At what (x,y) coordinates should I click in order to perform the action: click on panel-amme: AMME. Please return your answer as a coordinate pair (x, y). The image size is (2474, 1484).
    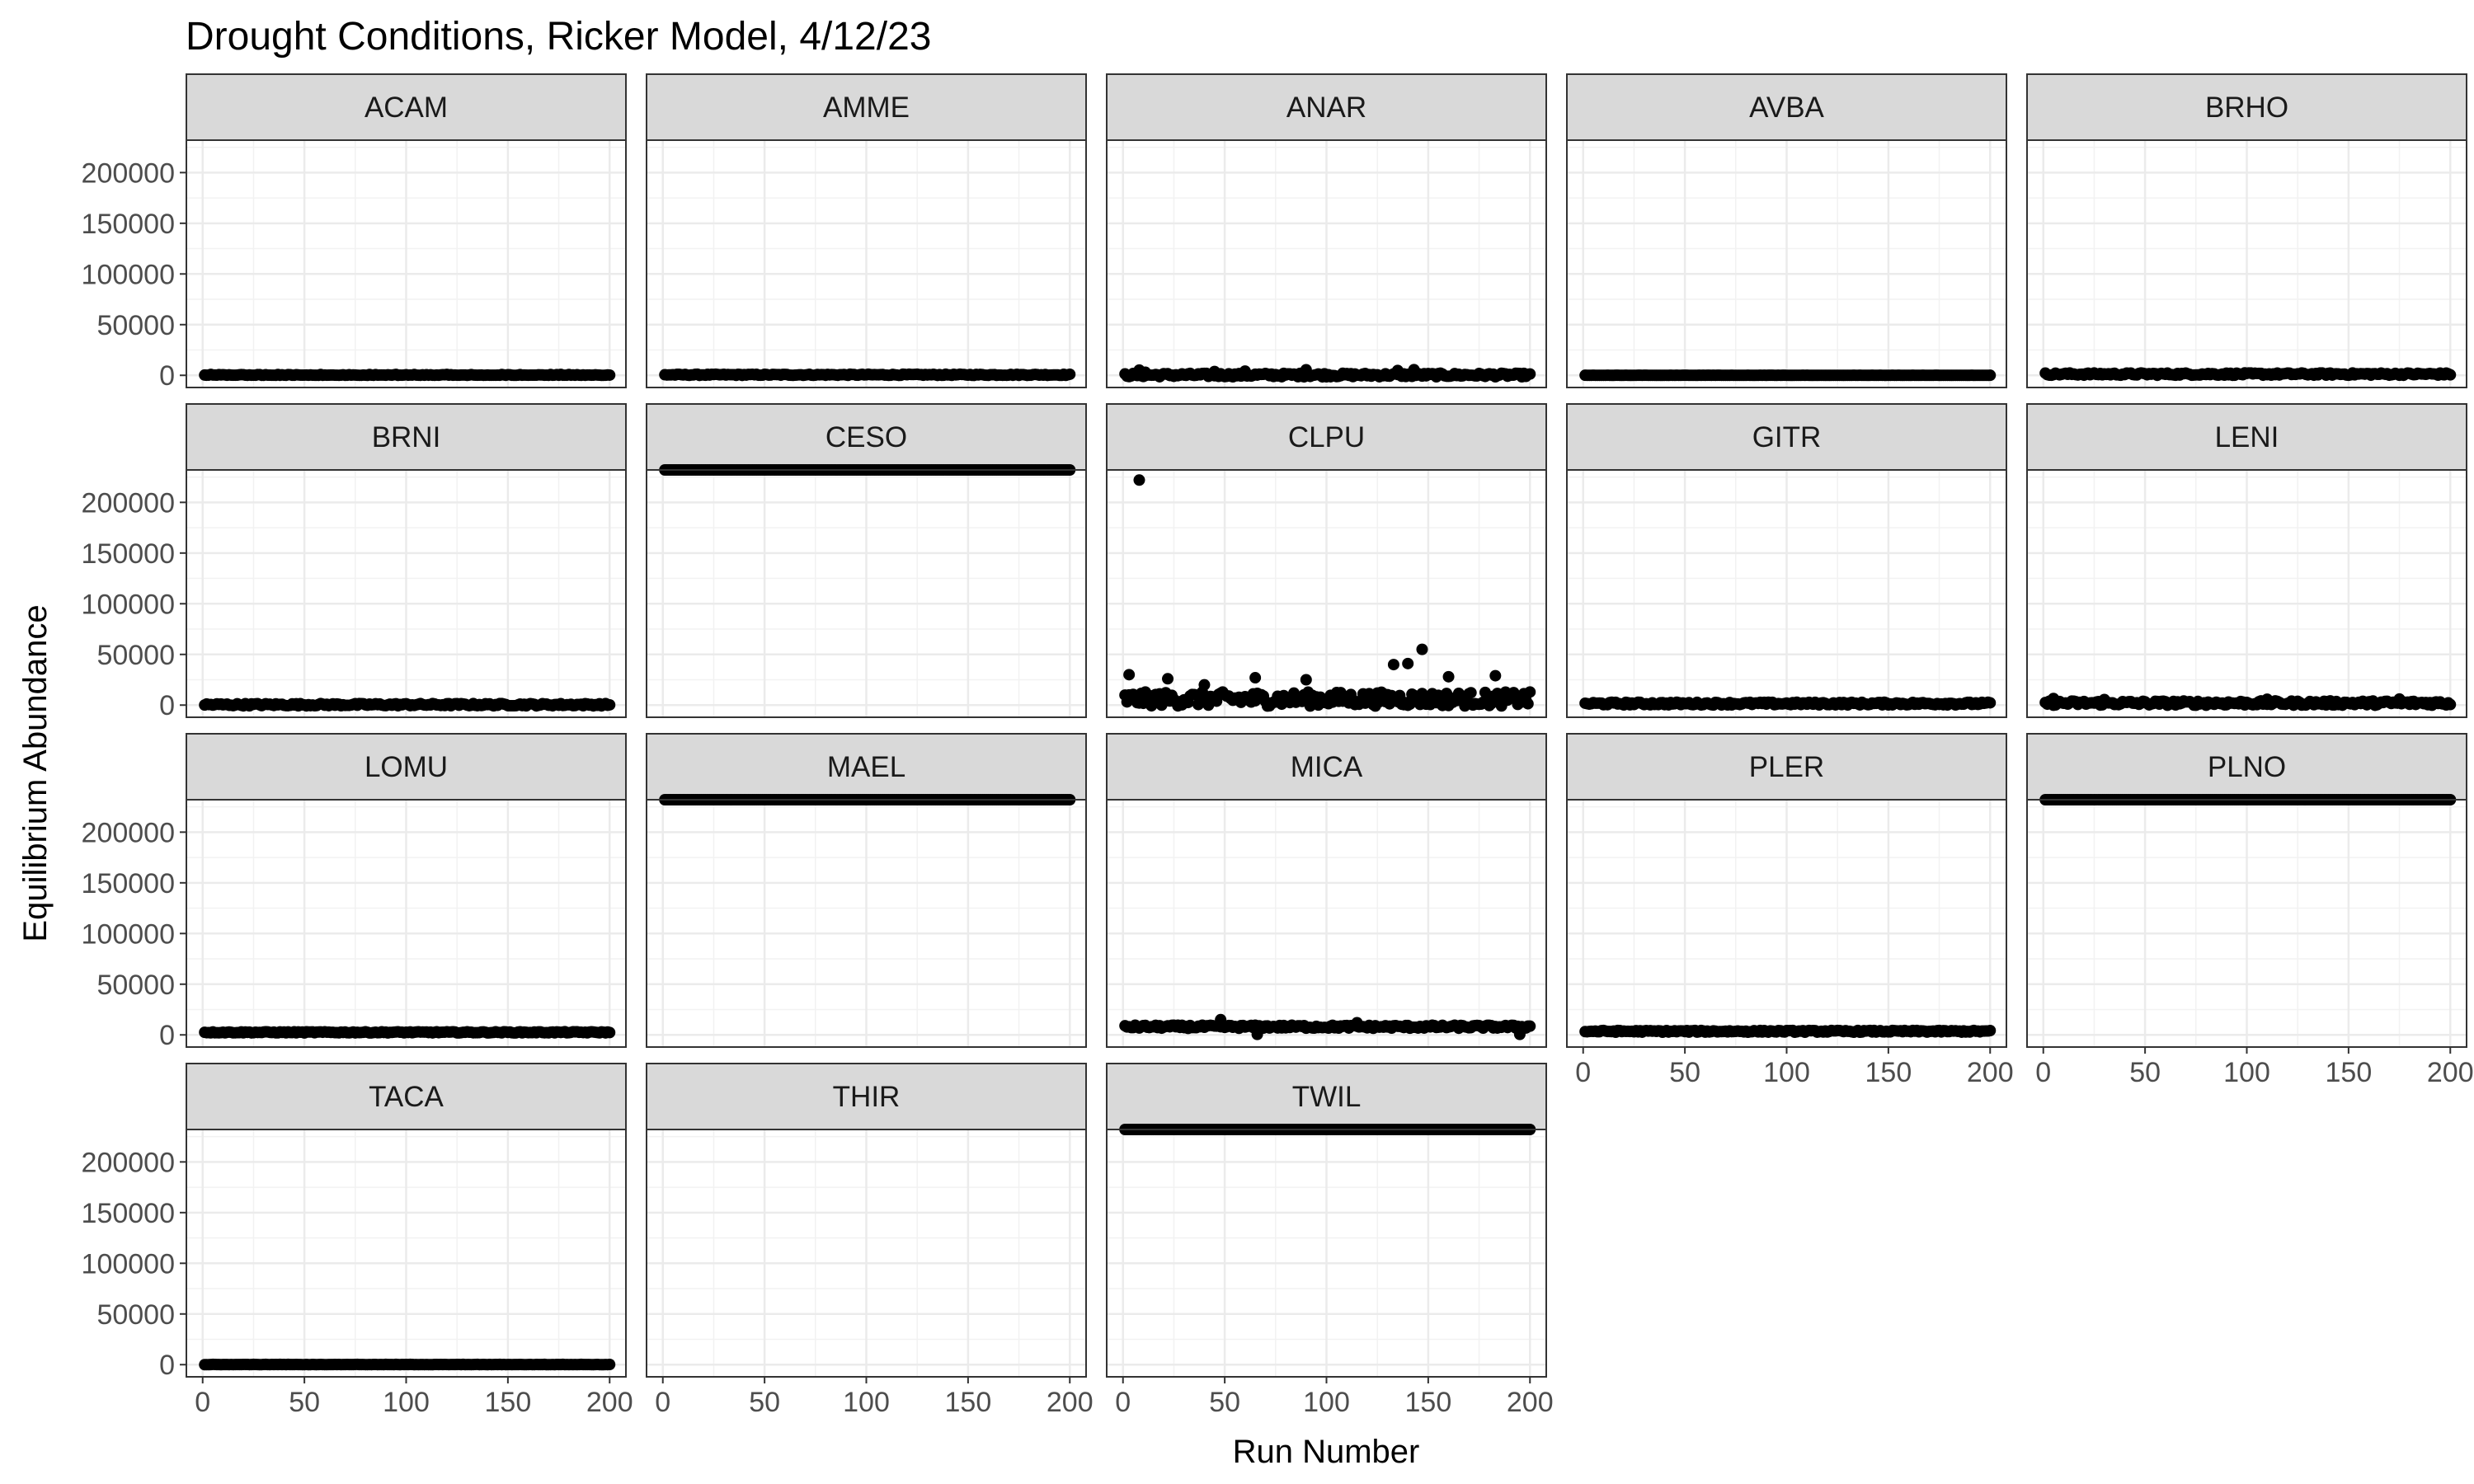
    Looking at the image, I should click on (866, 230).